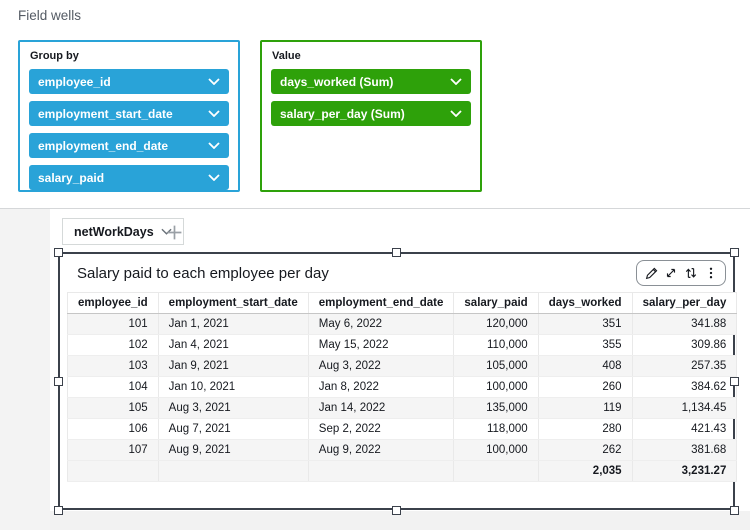  What do you see at coordinates (203, 273) in the screenshot?
I see `visual-title: Salary paid to each employee per day` at bounding box center [203, 273].